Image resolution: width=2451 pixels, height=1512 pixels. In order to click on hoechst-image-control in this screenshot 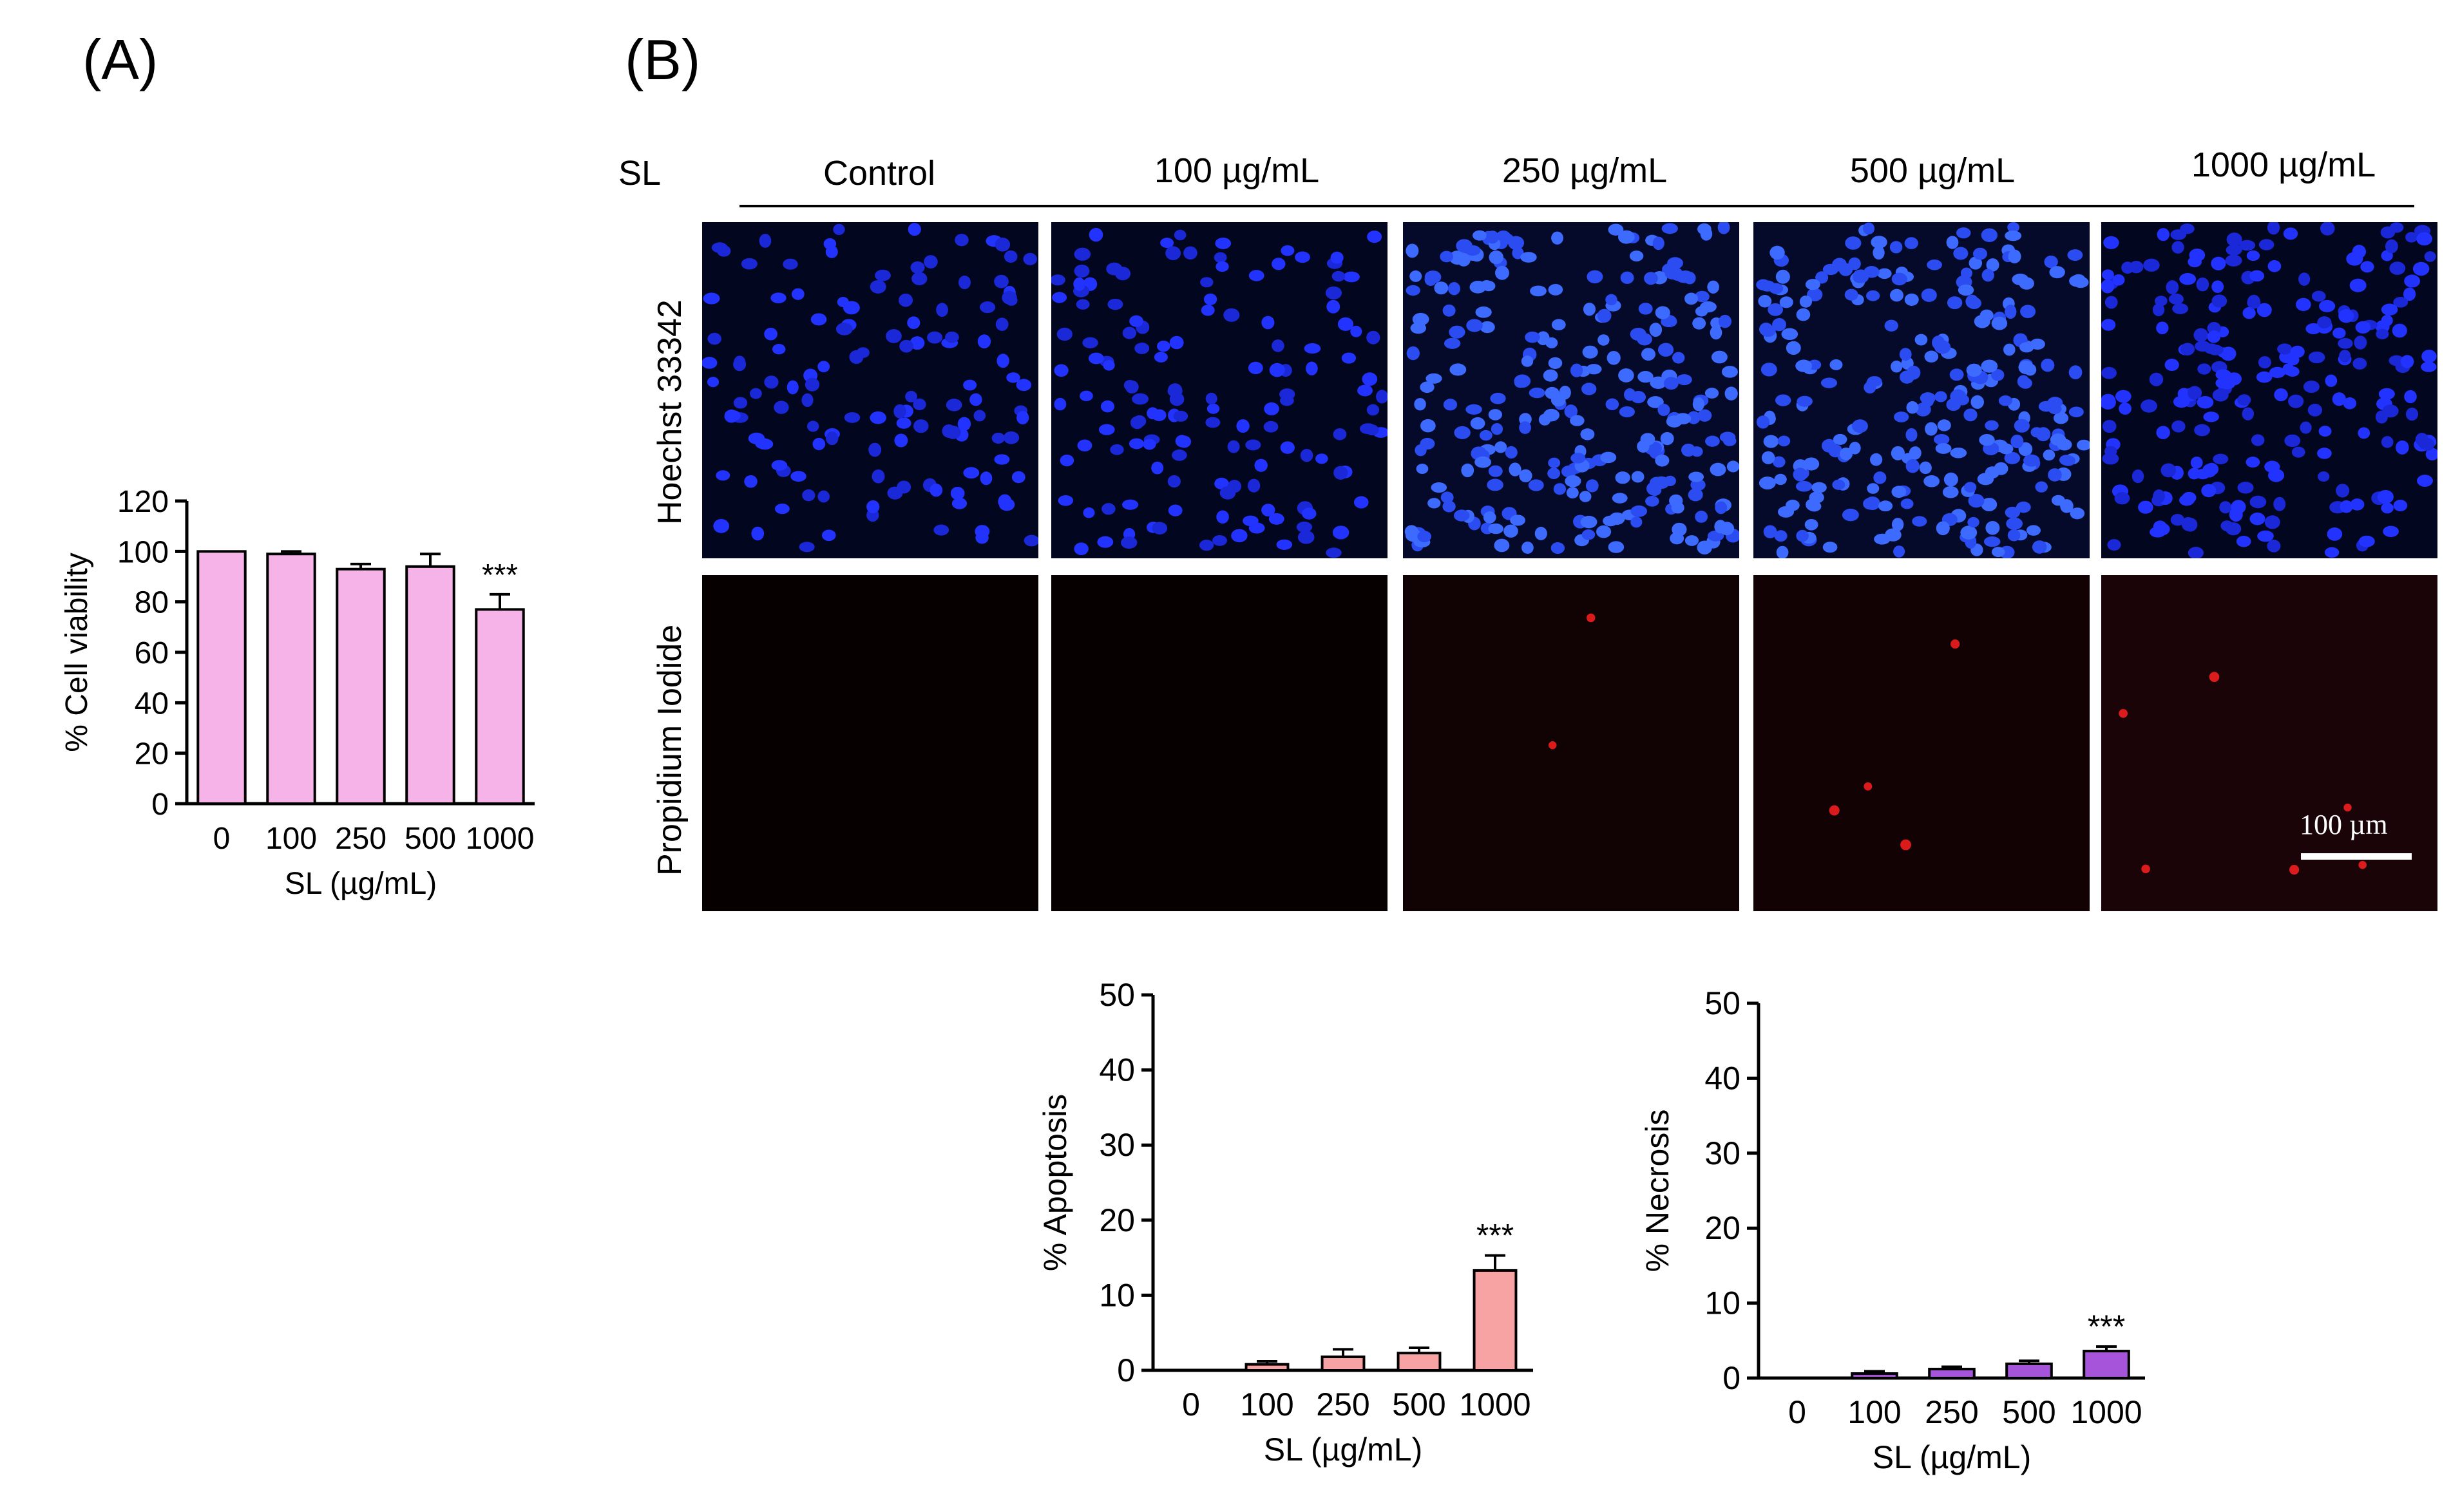, I will do `click(870, 390)`.